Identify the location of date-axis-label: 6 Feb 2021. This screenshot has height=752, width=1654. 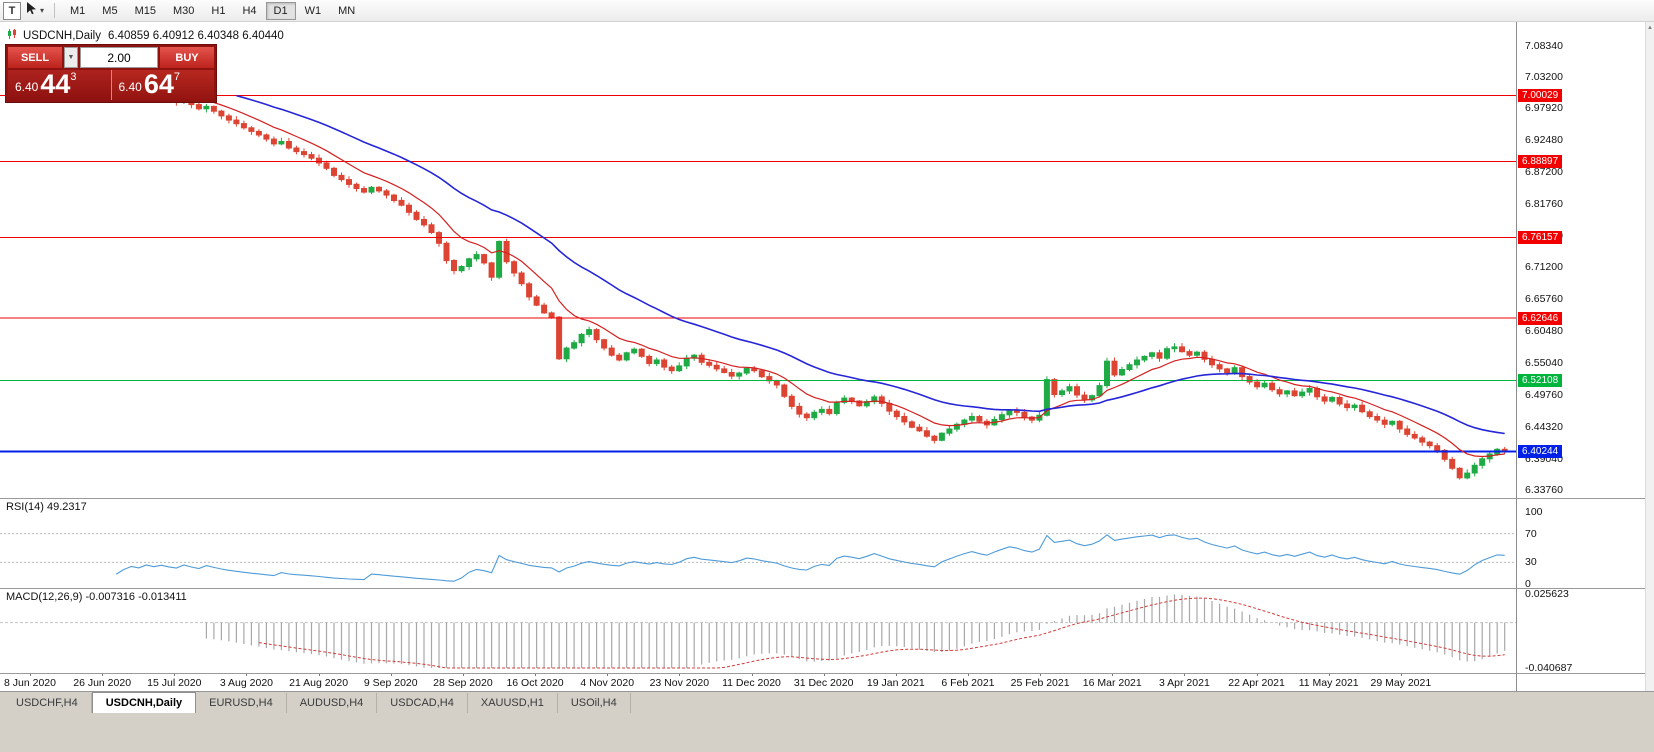
(968, 683).